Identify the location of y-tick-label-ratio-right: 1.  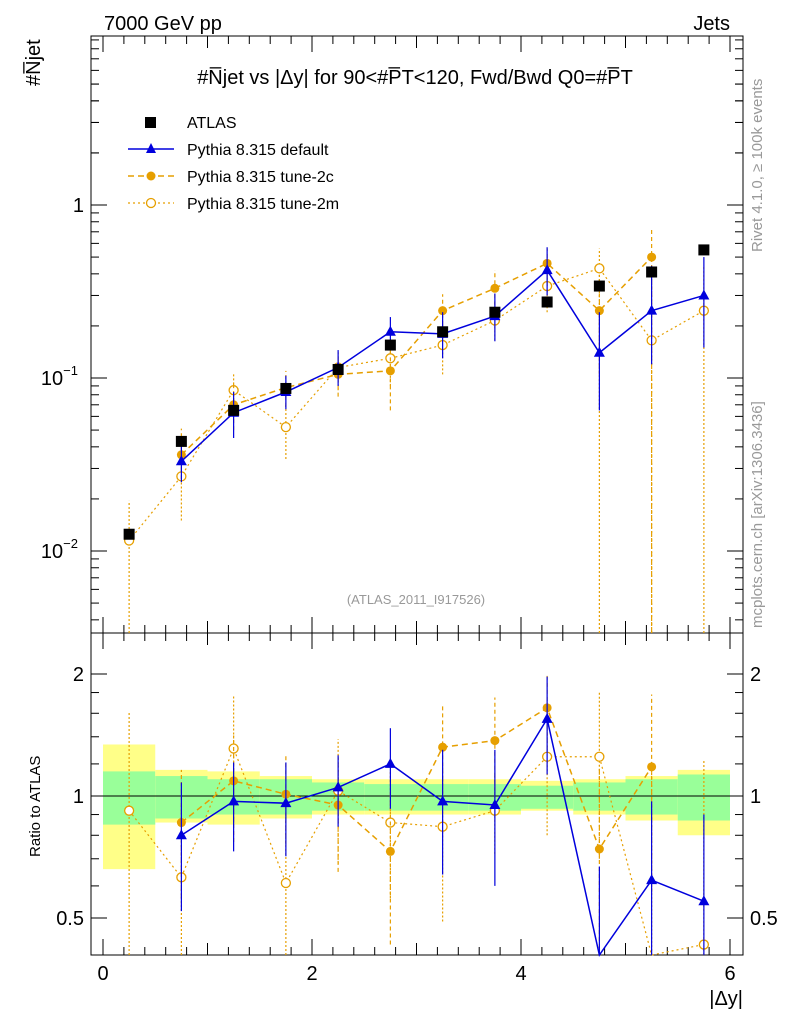
(755, 797).